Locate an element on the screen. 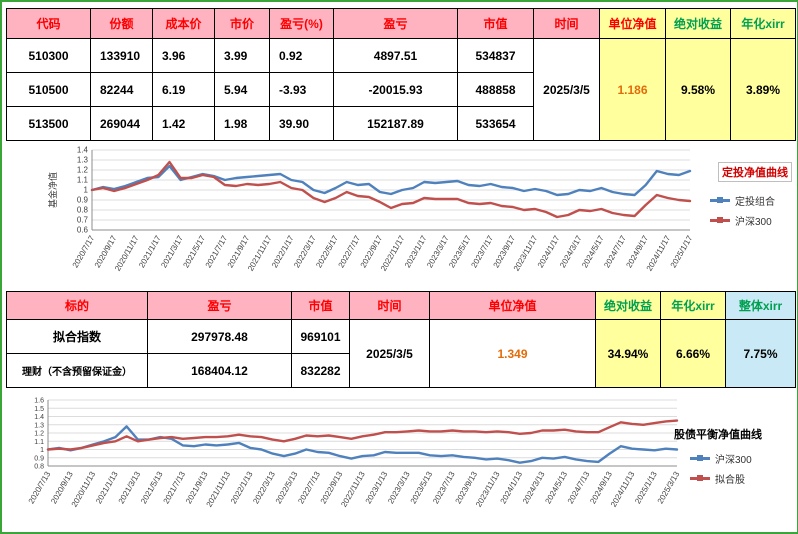 Image resolution: width=798 pixels, height=534 pixels. legend-item: 定投组合 is located at coordinates (742, 200).